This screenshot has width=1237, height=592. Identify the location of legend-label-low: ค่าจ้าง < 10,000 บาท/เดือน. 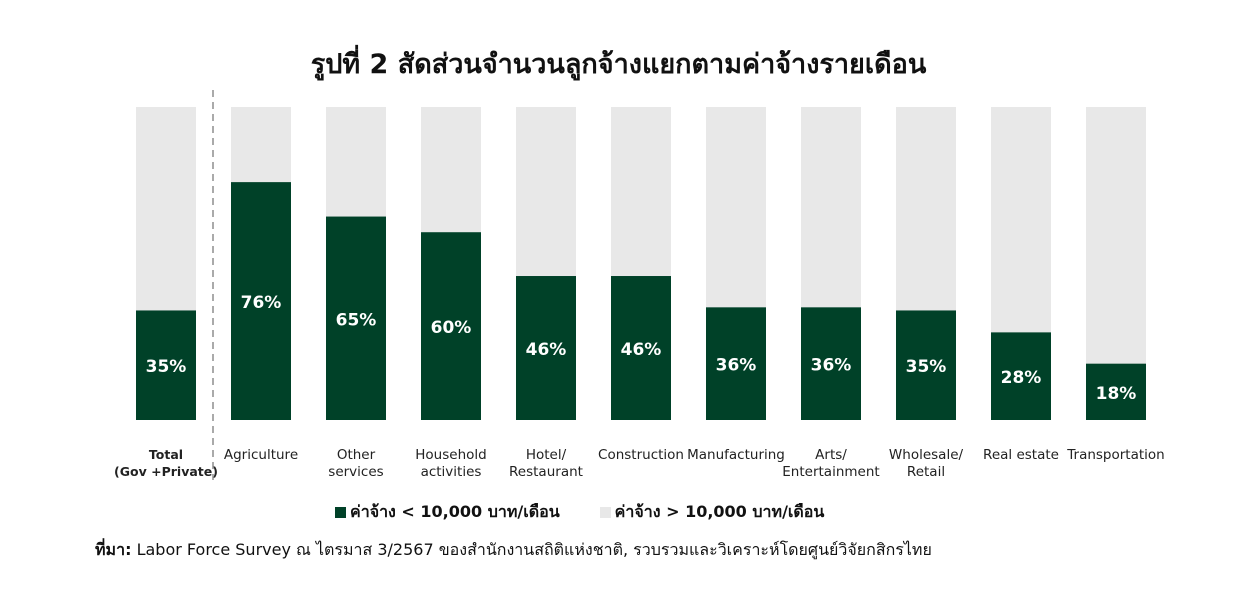
(455, 511).